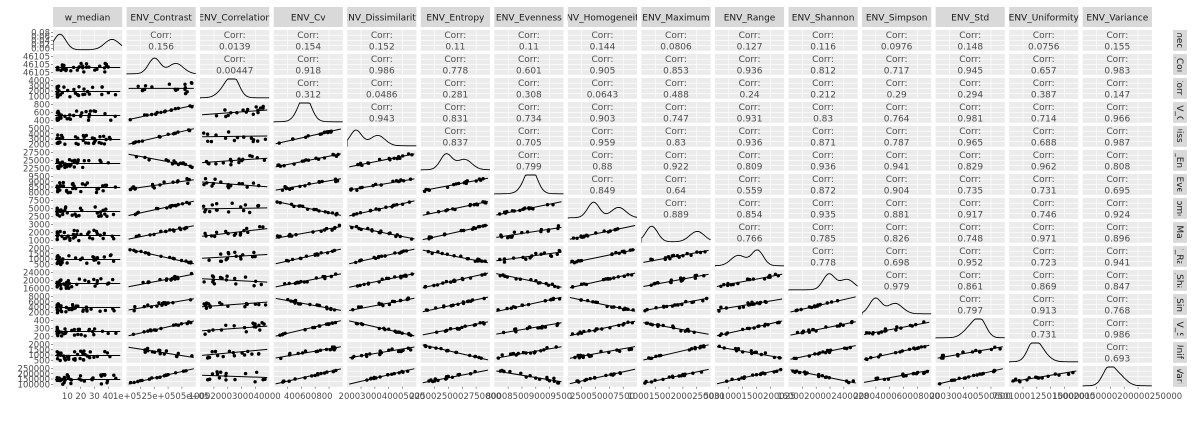  What do you see at coordinates (749, 160) in the screenshot?
I see `panel-5-9: Corr: 0.809` at bounding box center [749, 160].